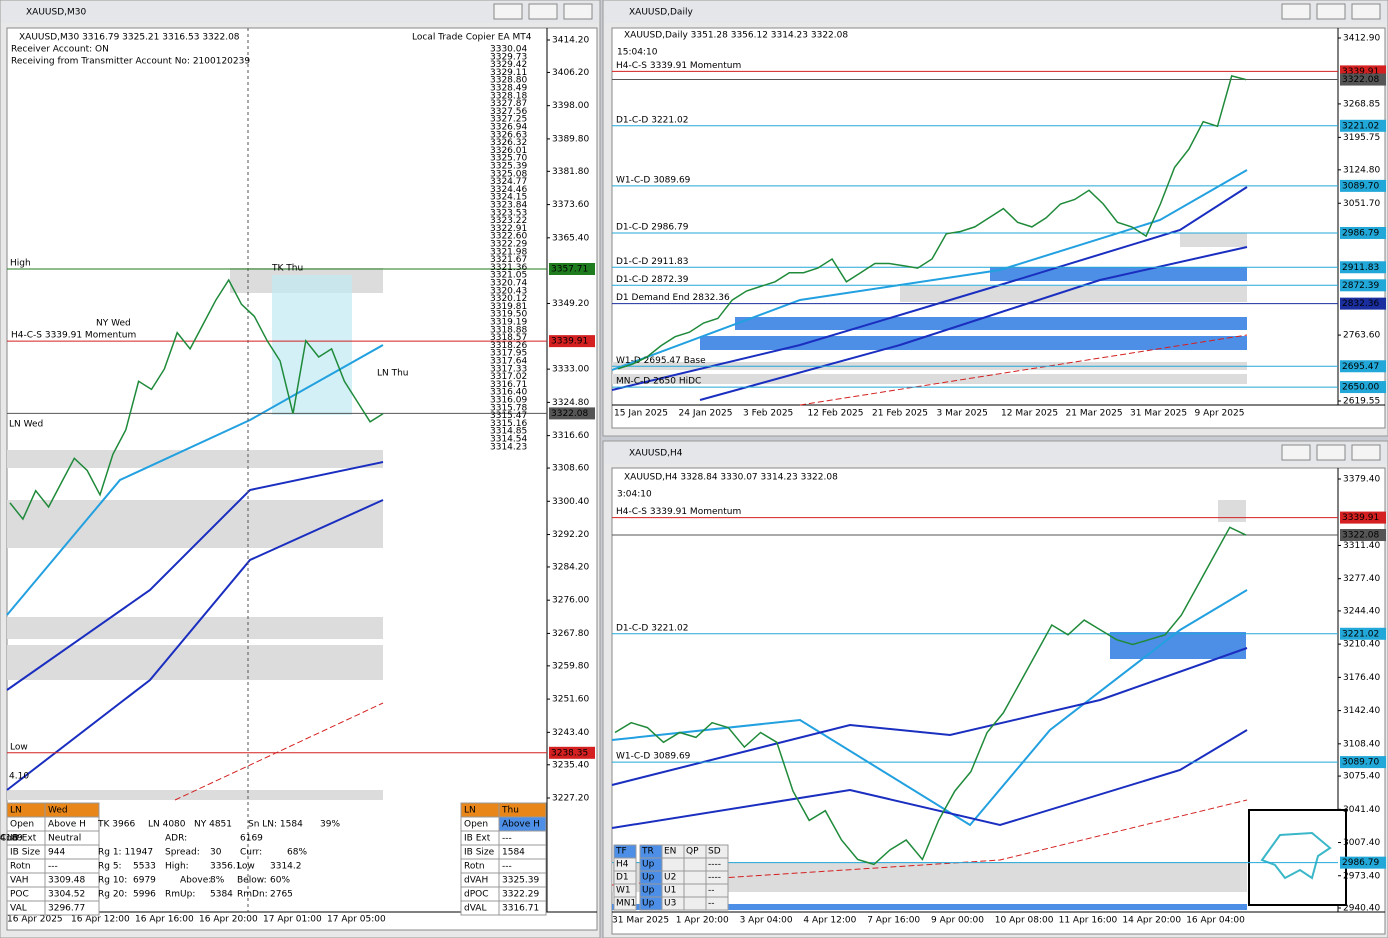  I want to click on price-tick-label: 3075.40, so click(1361, 777).